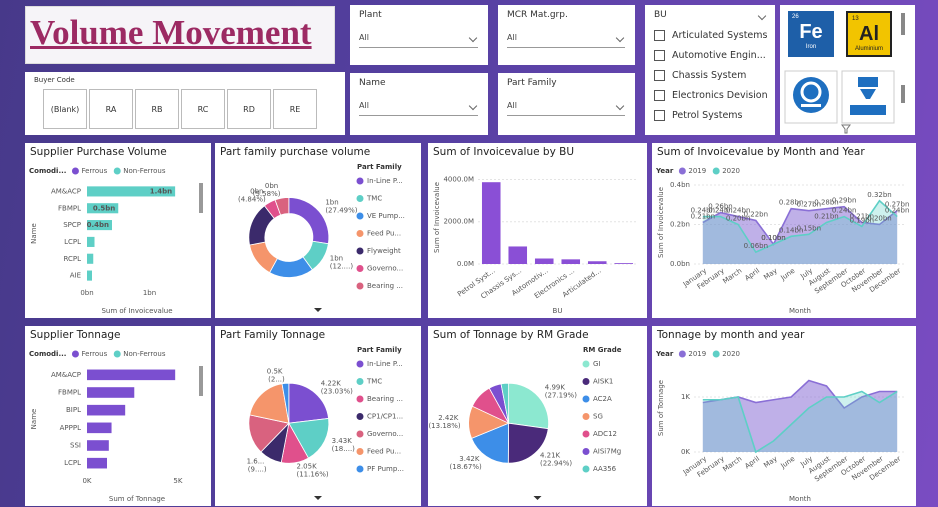 The image size is (938, 507). Describe the element at coordinates (661, 408) in the screenshot. I see `y-axis-title: Sum of Tonnage` at that location.